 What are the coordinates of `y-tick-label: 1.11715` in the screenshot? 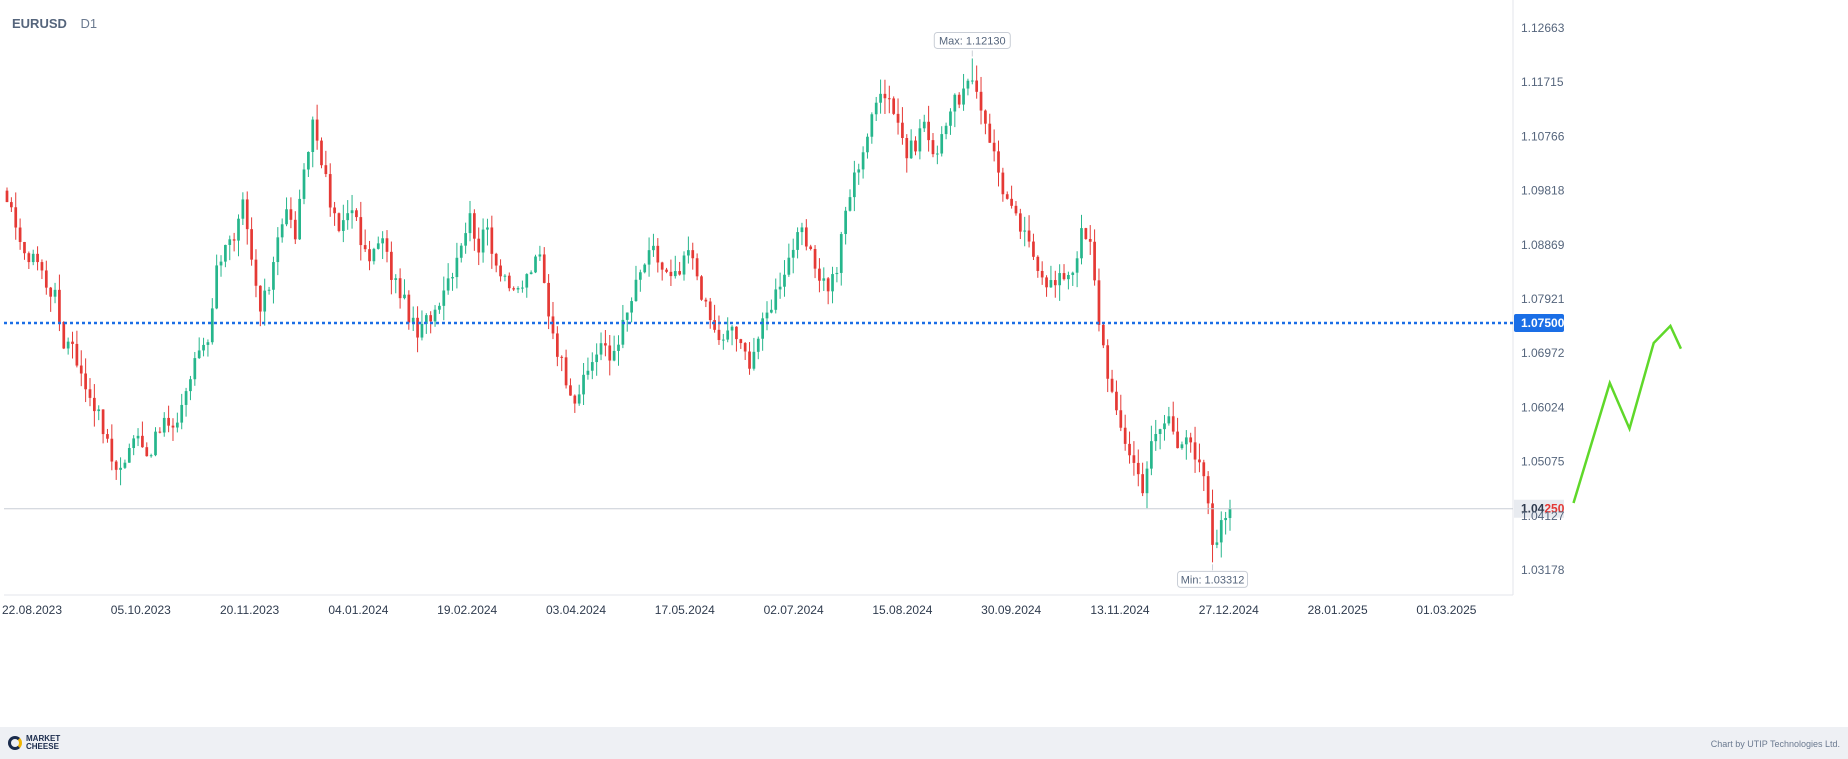 It's located at (1542, 82).